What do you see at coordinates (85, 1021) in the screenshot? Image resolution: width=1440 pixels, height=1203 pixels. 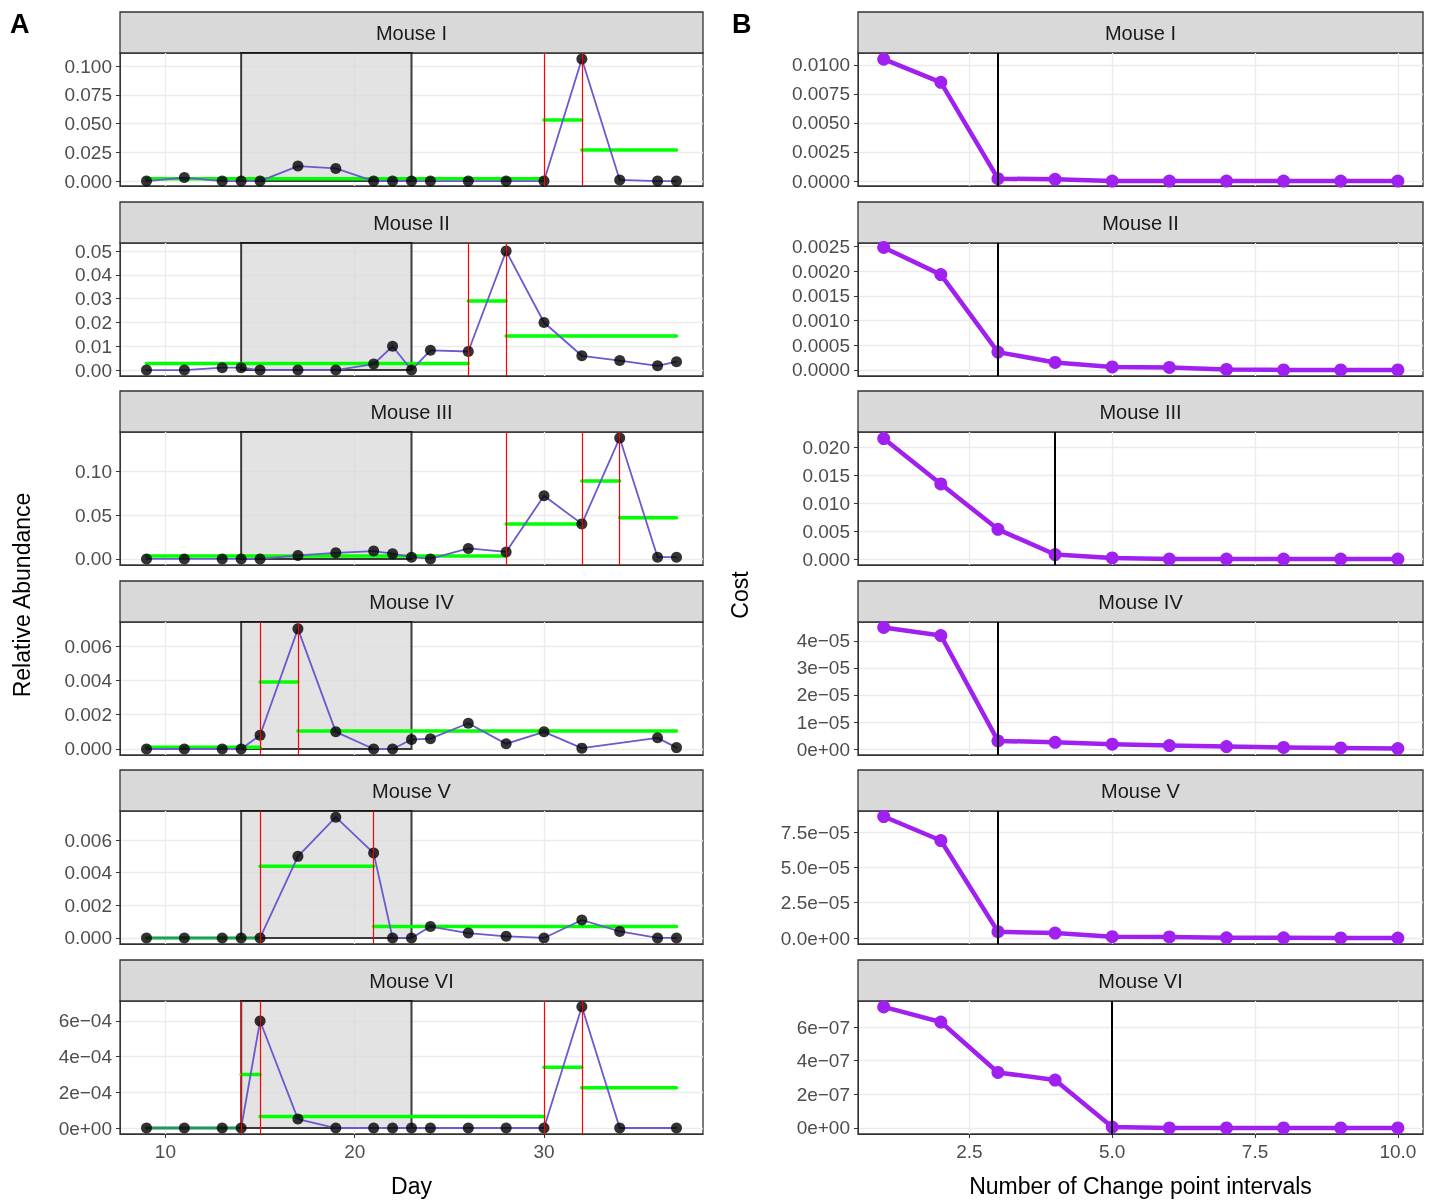 I see `y-tick-label: 6e−04` at bounding box center [85, 1021].